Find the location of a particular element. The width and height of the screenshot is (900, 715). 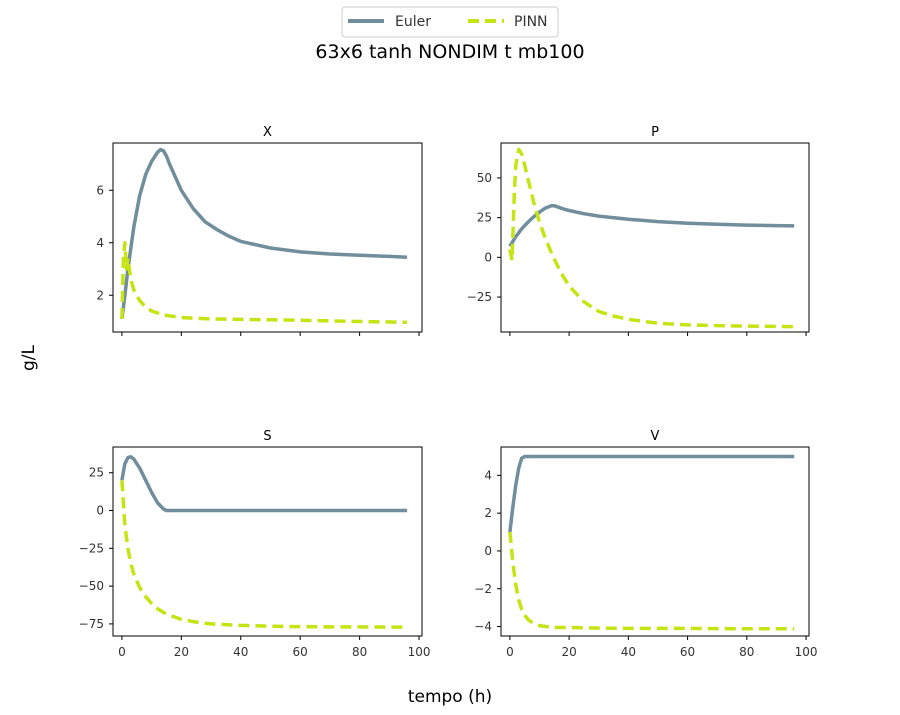

subplot-x-series-pinn-line is located at coordinates (264, 283).